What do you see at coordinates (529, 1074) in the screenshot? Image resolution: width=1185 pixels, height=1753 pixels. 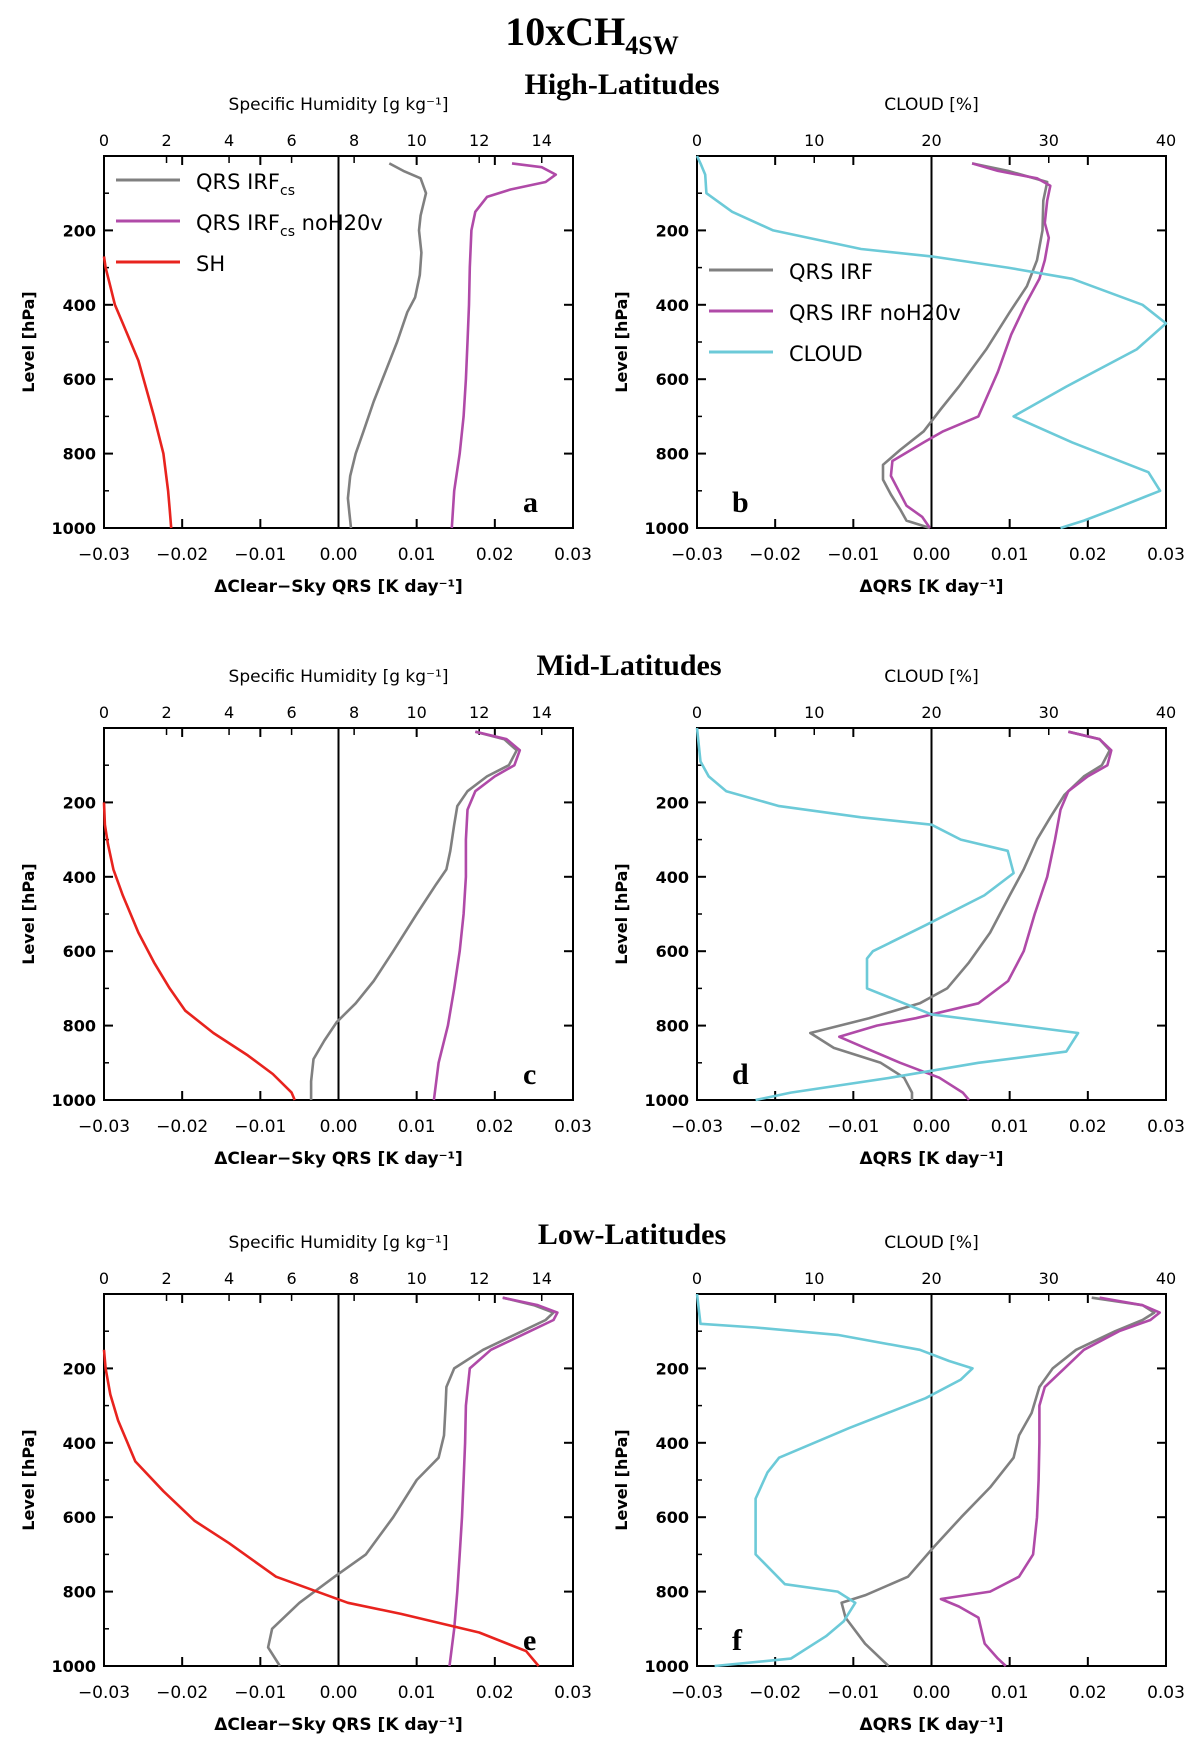 I see `panel-letter: c` at bounding box center [529, 1074].